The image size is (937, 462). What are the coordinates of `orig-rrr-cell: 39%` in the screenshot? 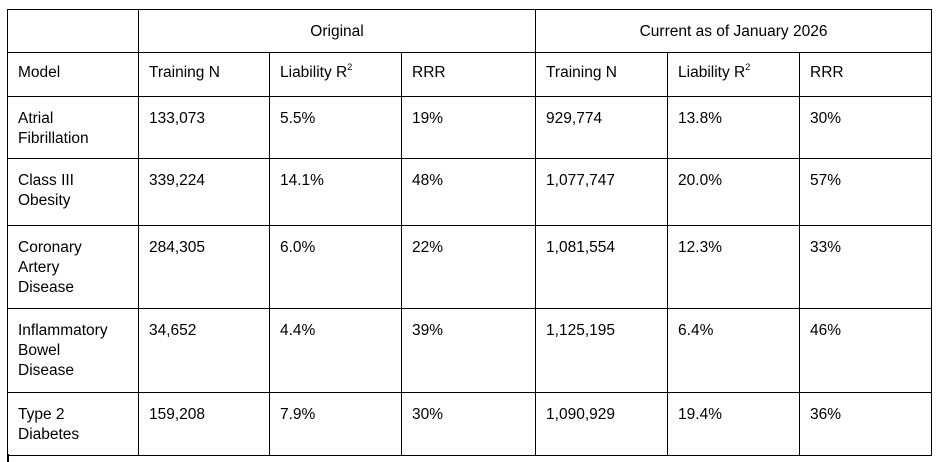 It's located at (468, 350).